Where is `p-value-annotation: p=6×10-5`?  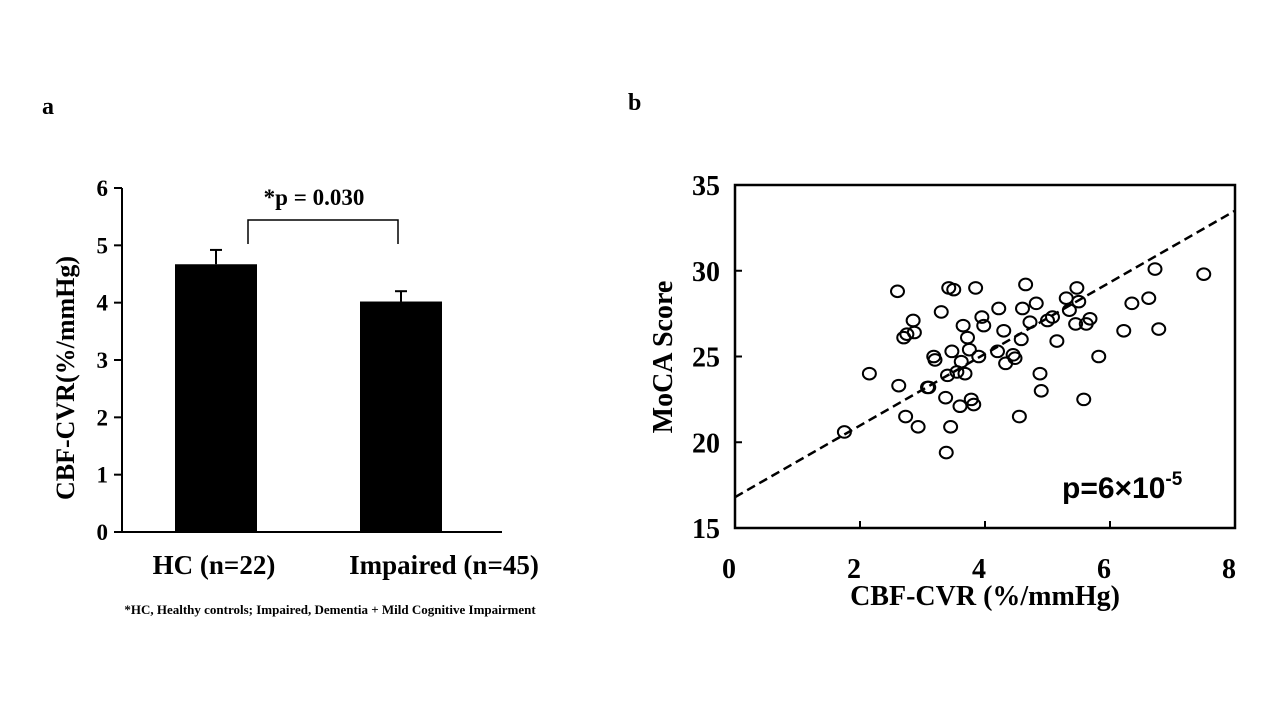 p-value-annotation: p=6×10-5 is located at coordinates (1122, 487).